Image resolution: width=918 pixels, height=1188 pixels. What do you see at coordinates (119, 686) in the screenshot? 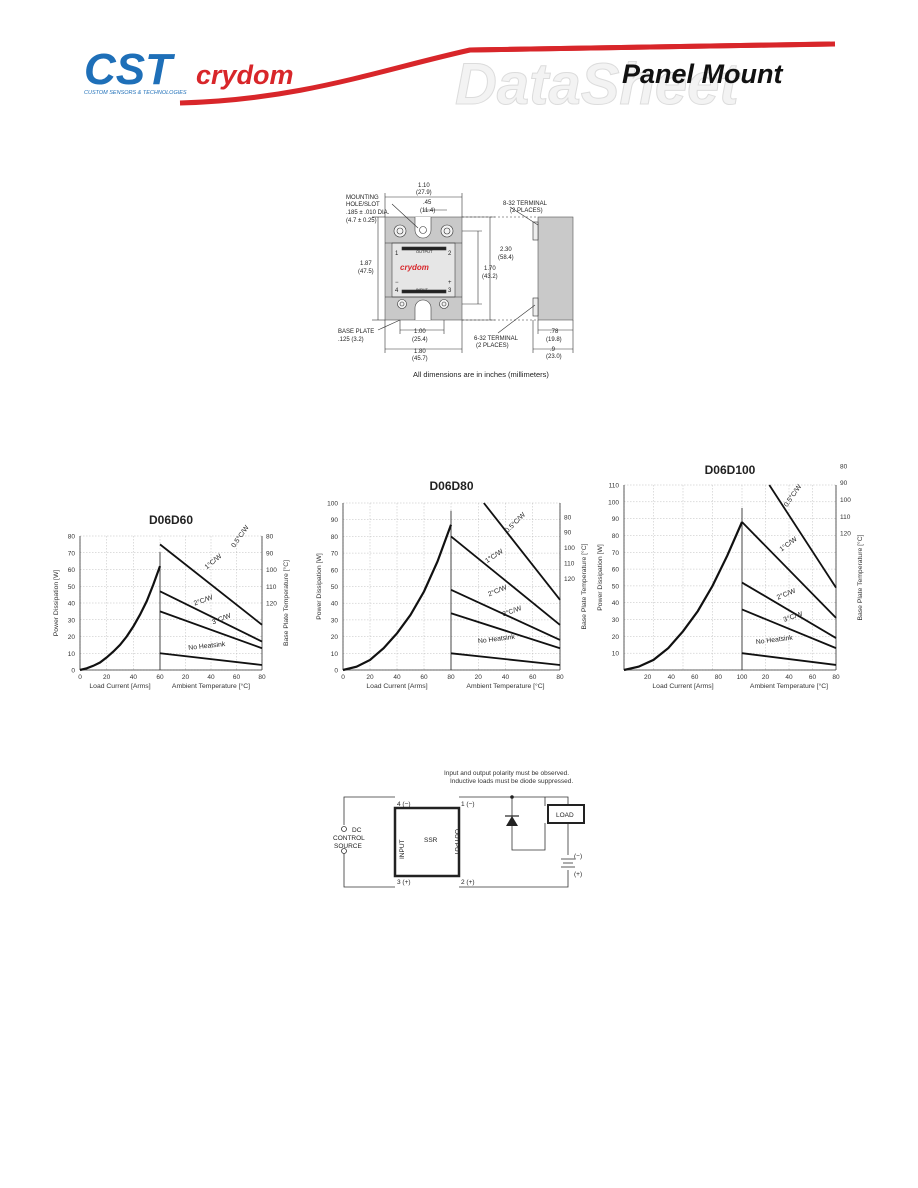
I see `chart-xlabel-left: Load Current [Arms]` at bounding box center [119, 686].